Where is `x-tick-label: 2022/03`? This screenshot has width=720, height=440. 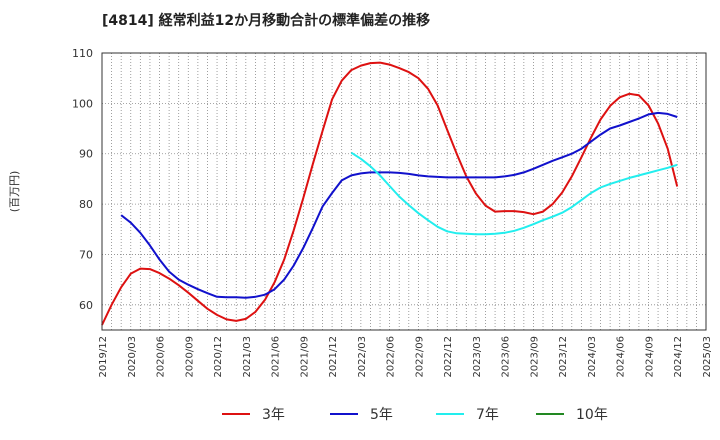
x-tick-label: 2022/03 is located at coordinates (362, 357).